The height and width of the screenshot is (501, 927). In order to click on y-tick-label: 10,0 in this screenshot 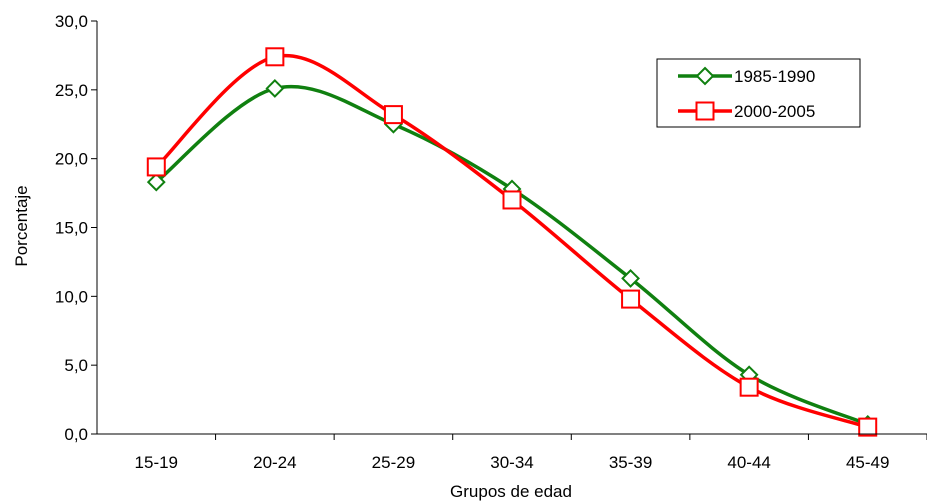, I will do `click(71, 296)`.